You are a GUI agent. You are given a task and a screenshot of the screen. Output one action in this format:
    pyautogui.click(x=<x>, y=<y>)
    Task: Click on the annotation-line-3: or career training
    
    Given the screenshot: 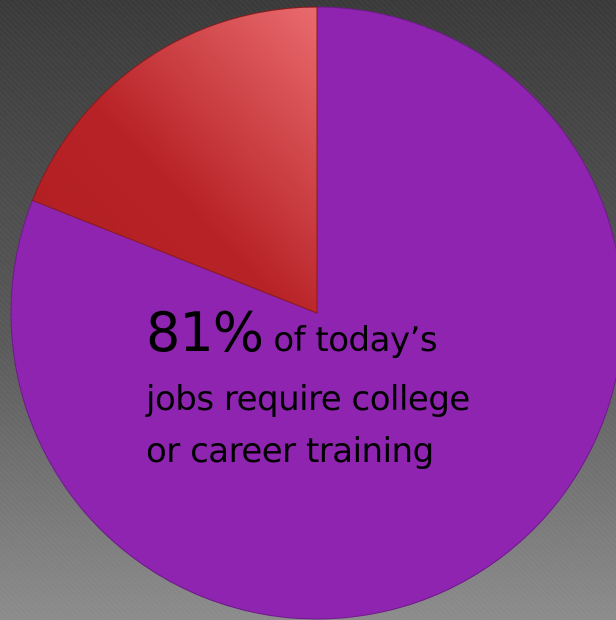 What is the action you would take?
    pyautogui.click(x=290, y=451)
    